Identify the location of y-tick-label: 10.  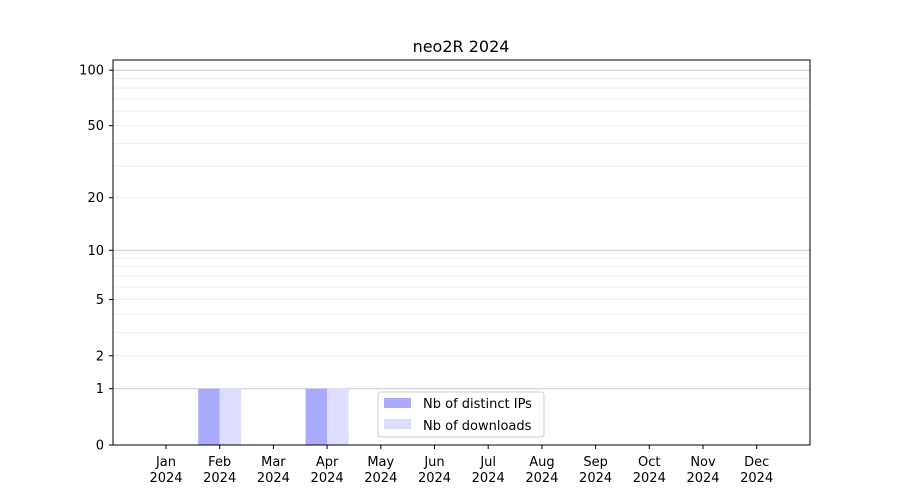
(95, 251).